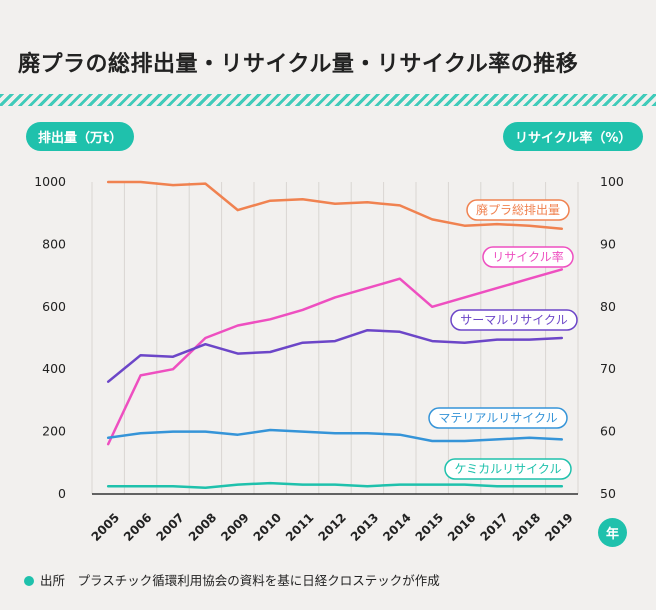 The height and width of the screenshot is (610, 656). What do you see at coordinates (613, 532) in the screenshot?
I see `x-axis-label: 年` at bounding box center [613, 532].